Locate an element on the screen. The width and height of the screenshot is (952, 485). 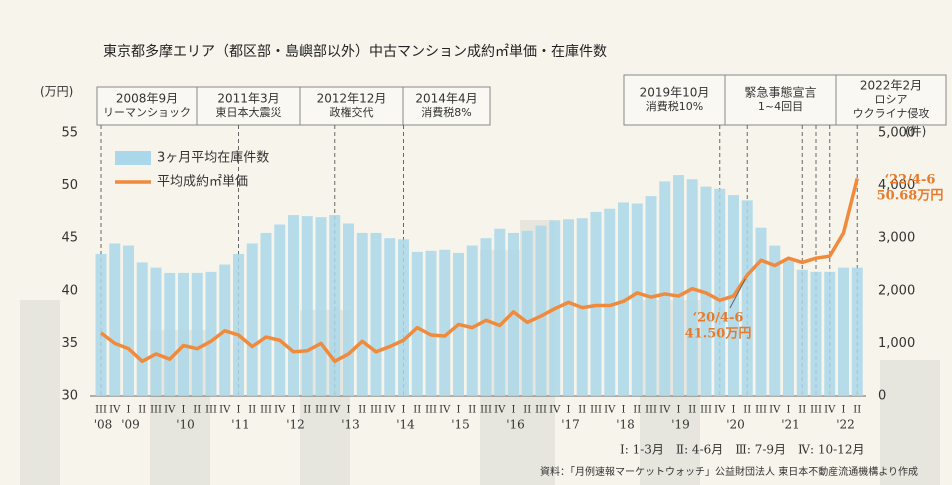
x-year-label: '15 is located at coordinates (460, 425).